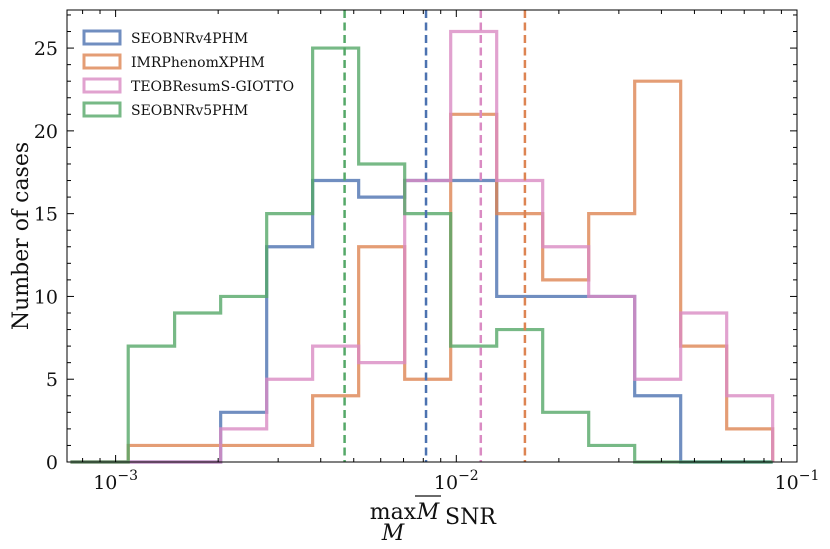 The image size is (830, 549). Describe the element at coordinates (115, 481) in the screenshot. I see `x-tick-label: 10⁻³` at that location.